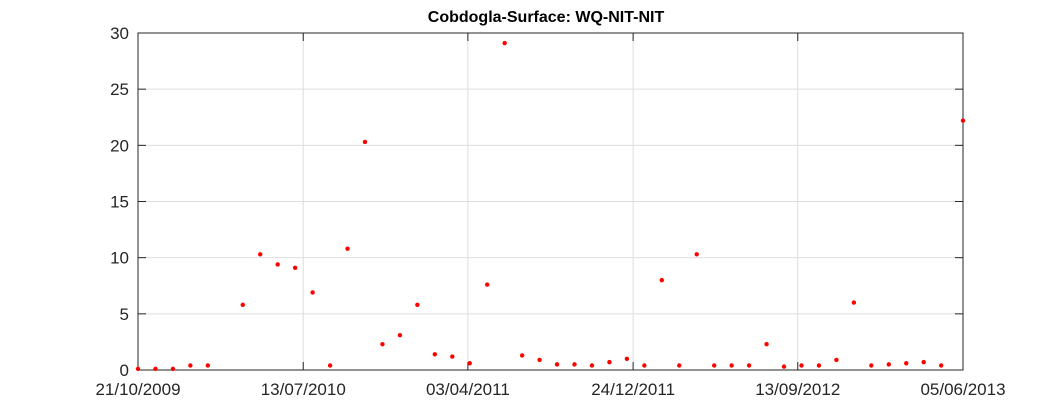  Describe the element at coordinates (633, 389) in the screenshot. I see `x-tick-label: 24/12/2011` at that location.